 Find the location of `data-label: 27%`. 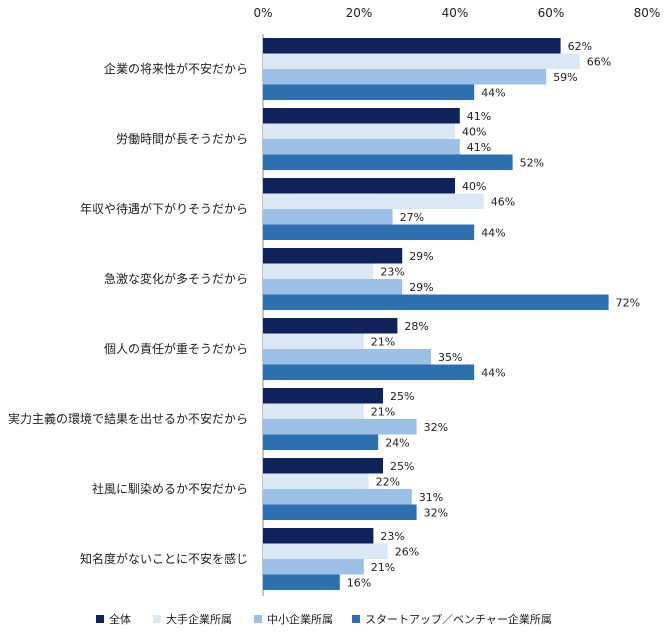

data-label: 27% is located at coordinates (412, 217).